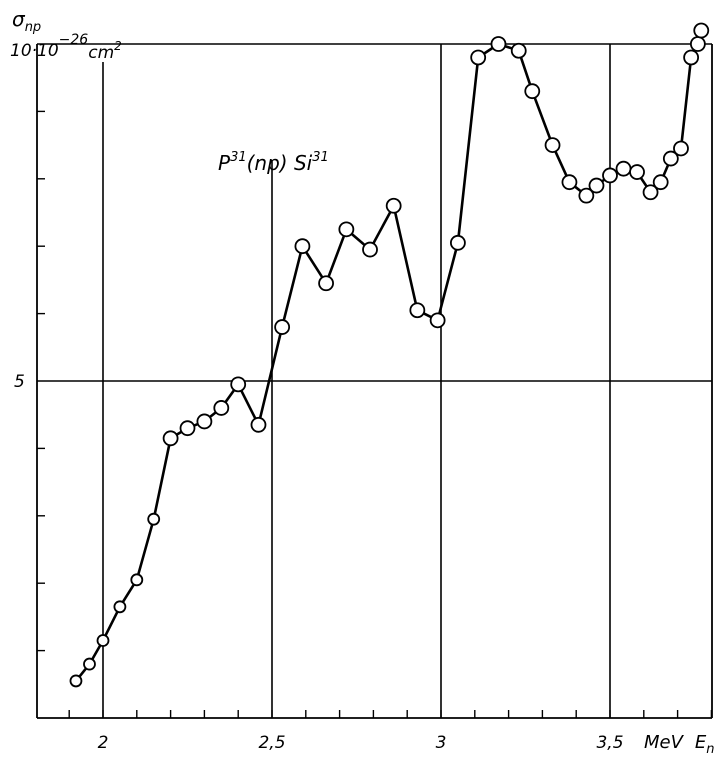  Describe the element at coordinates (609, 743) in the screenshot. I see `x-tick-label: 3,5` at that location.